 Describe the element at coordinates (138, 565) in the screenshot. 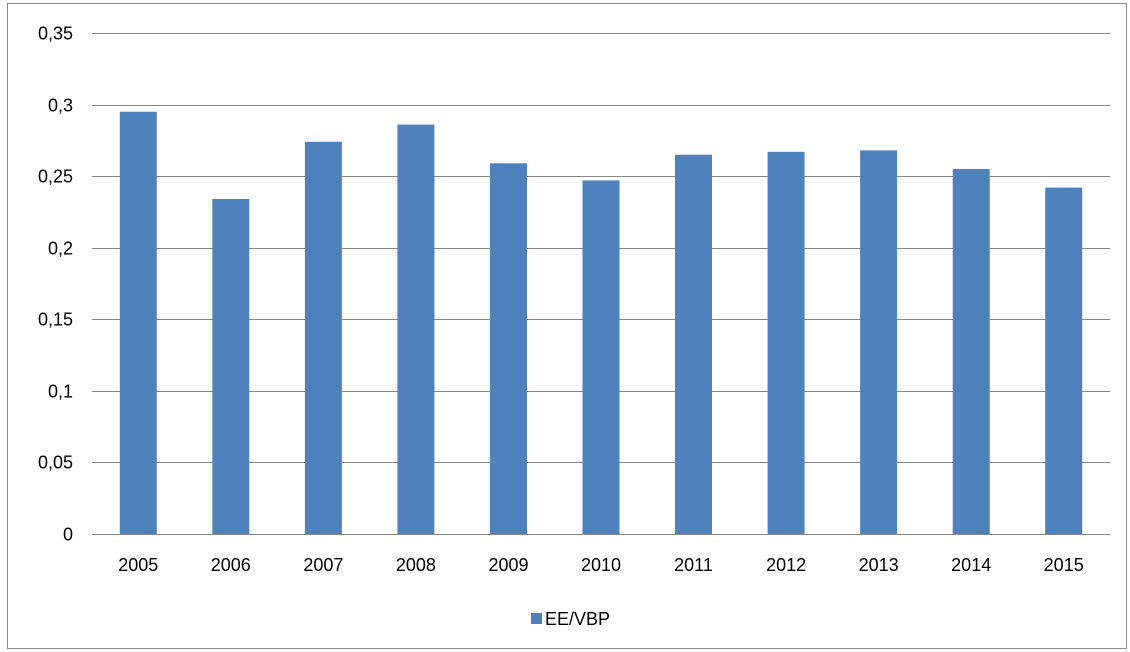

I see `x-tick-label: 2005` at that location.